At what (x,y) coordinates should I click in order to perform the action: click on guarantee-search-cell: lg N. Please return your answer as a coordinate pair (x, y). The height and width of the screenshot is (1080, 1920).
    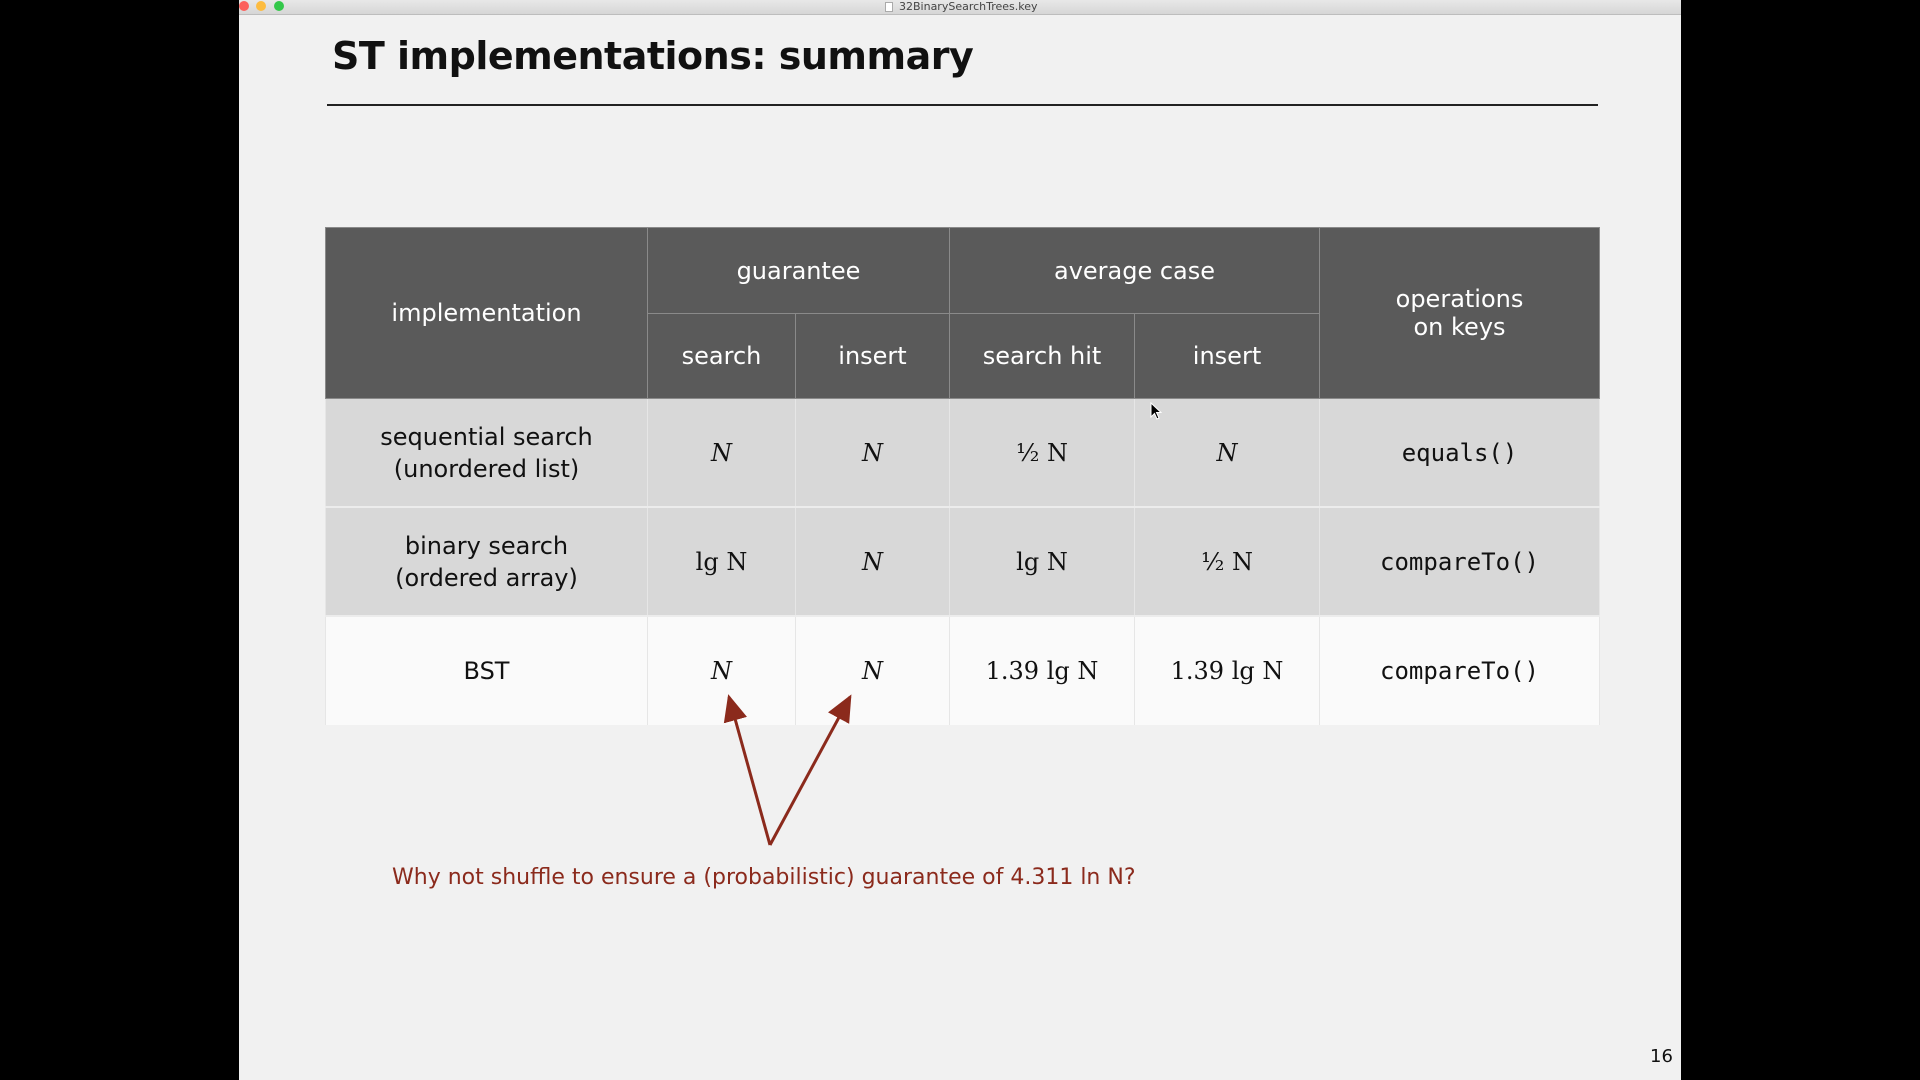
    Looking at the image, I should click on (721, 562).